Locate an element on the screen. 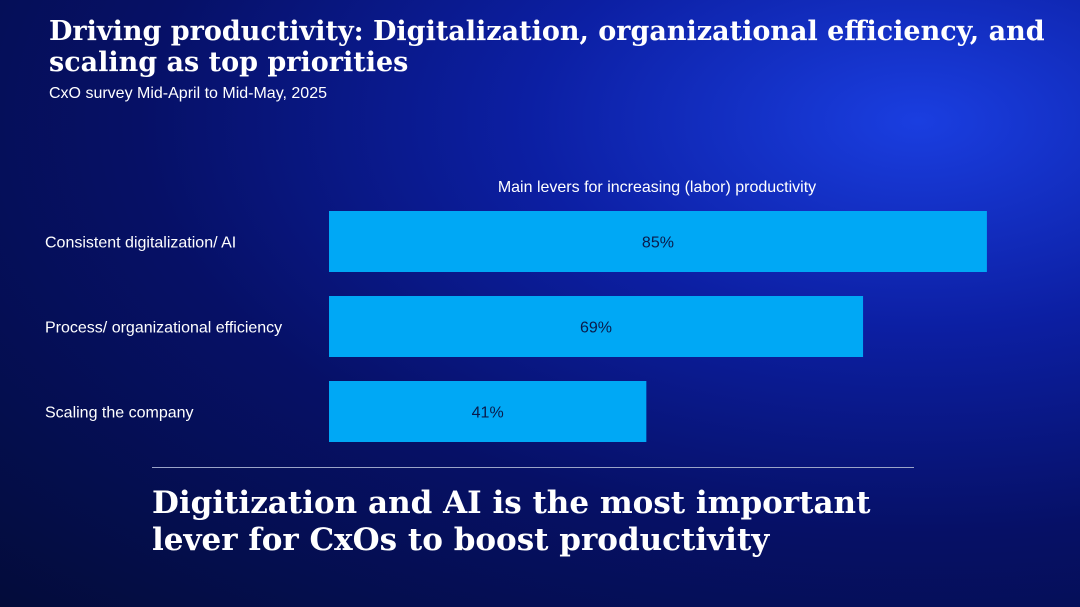 Image resolution: width=1080 pixels, height=607 pixels. category-label: Scaling the company is located at coordinates (119, 413).